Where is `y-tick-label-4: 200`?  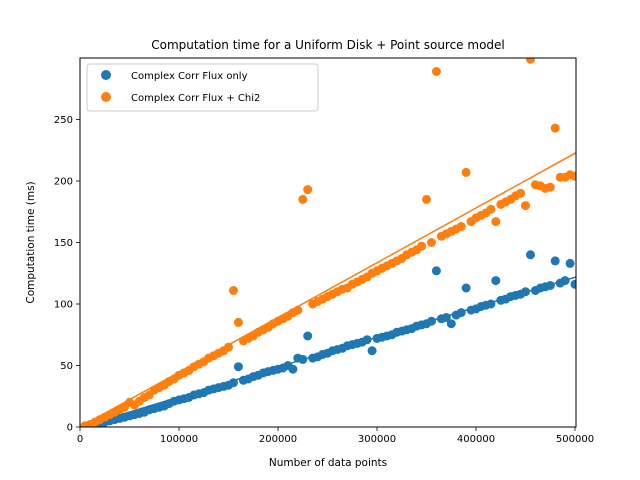
y-tick-label-4: 200 is located at coordinates (63, 182).